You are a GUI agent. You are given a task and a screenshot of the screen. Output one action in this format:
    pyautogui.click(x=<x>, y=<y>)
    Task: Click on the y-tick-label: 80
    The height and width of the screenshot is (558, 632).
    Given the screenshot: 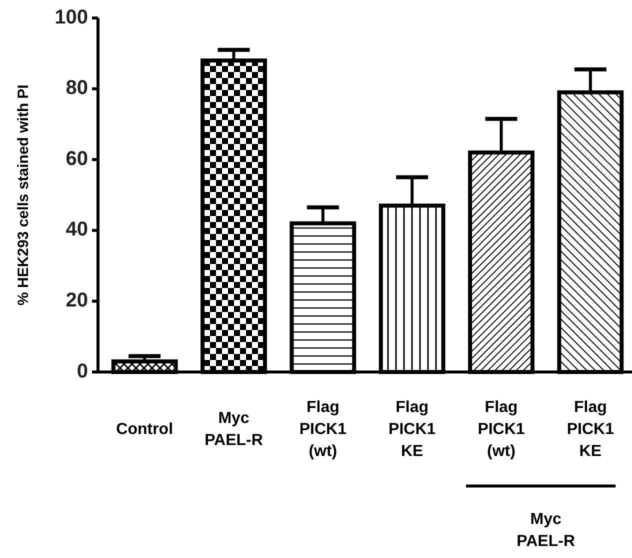 What is the action you would take?
    pyautogui.click(x=77, y=88)
    